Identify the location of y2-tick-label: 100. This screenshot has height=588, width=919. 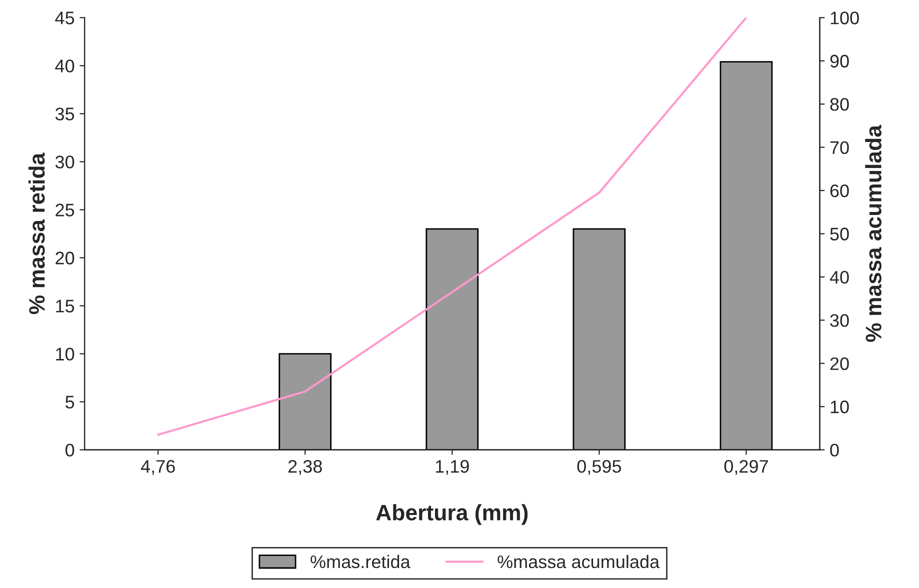
(844, 18).